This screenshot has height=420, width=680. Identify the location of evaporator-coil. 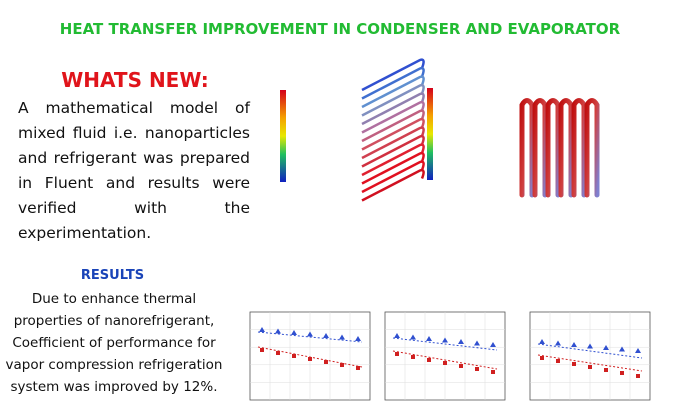
(559, 148).